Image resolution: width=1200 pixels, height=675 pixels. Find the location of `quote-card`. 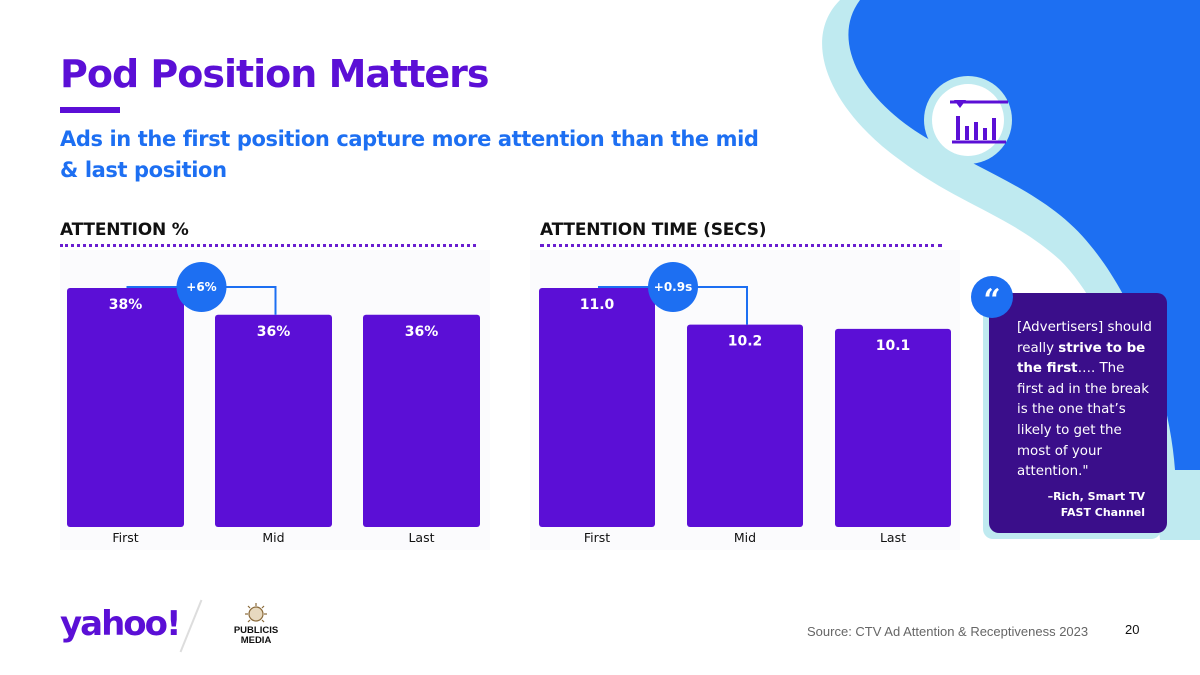

quote-card is located at coordinates (1078, 413).